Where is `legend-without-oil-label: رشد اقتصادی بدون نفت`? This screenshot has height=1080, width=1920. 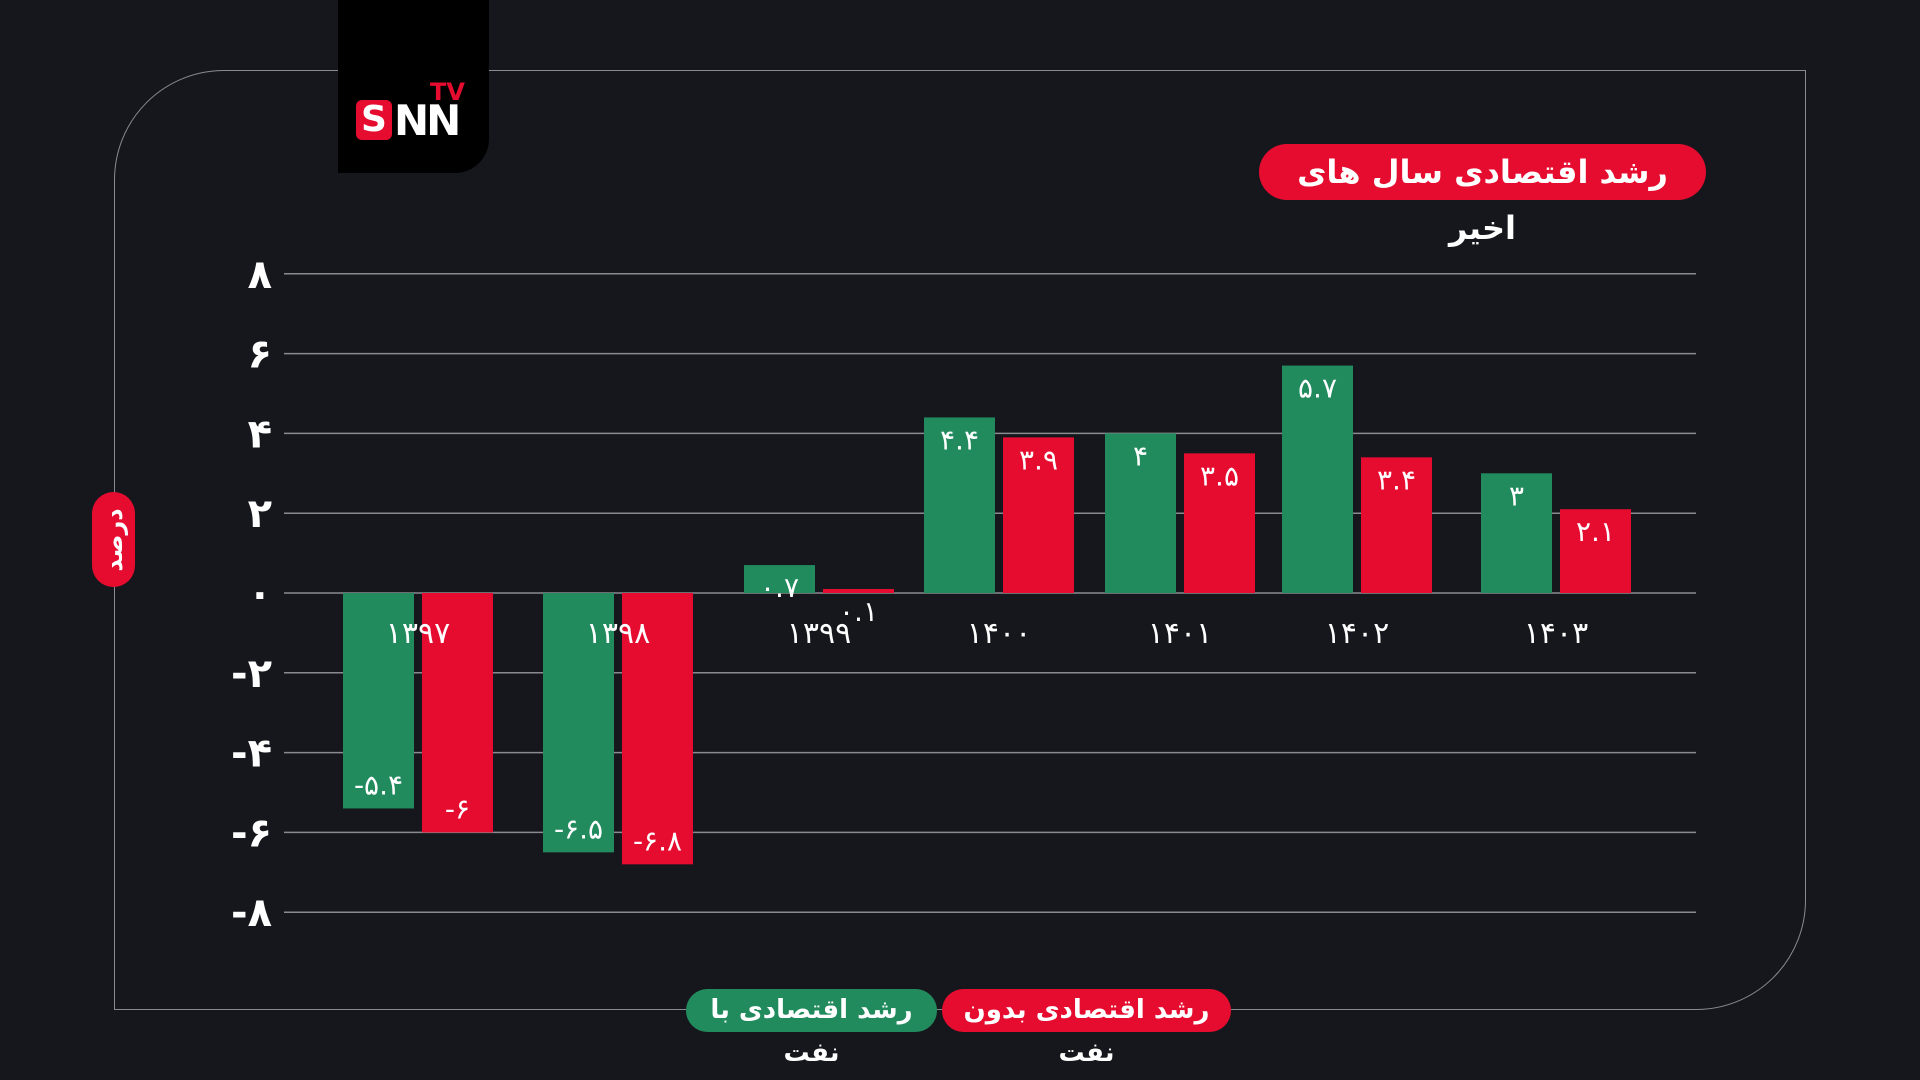
legend-without-oil-label: رشد اقتصادی بدون نفت is located at coordinates (1086, 1031).